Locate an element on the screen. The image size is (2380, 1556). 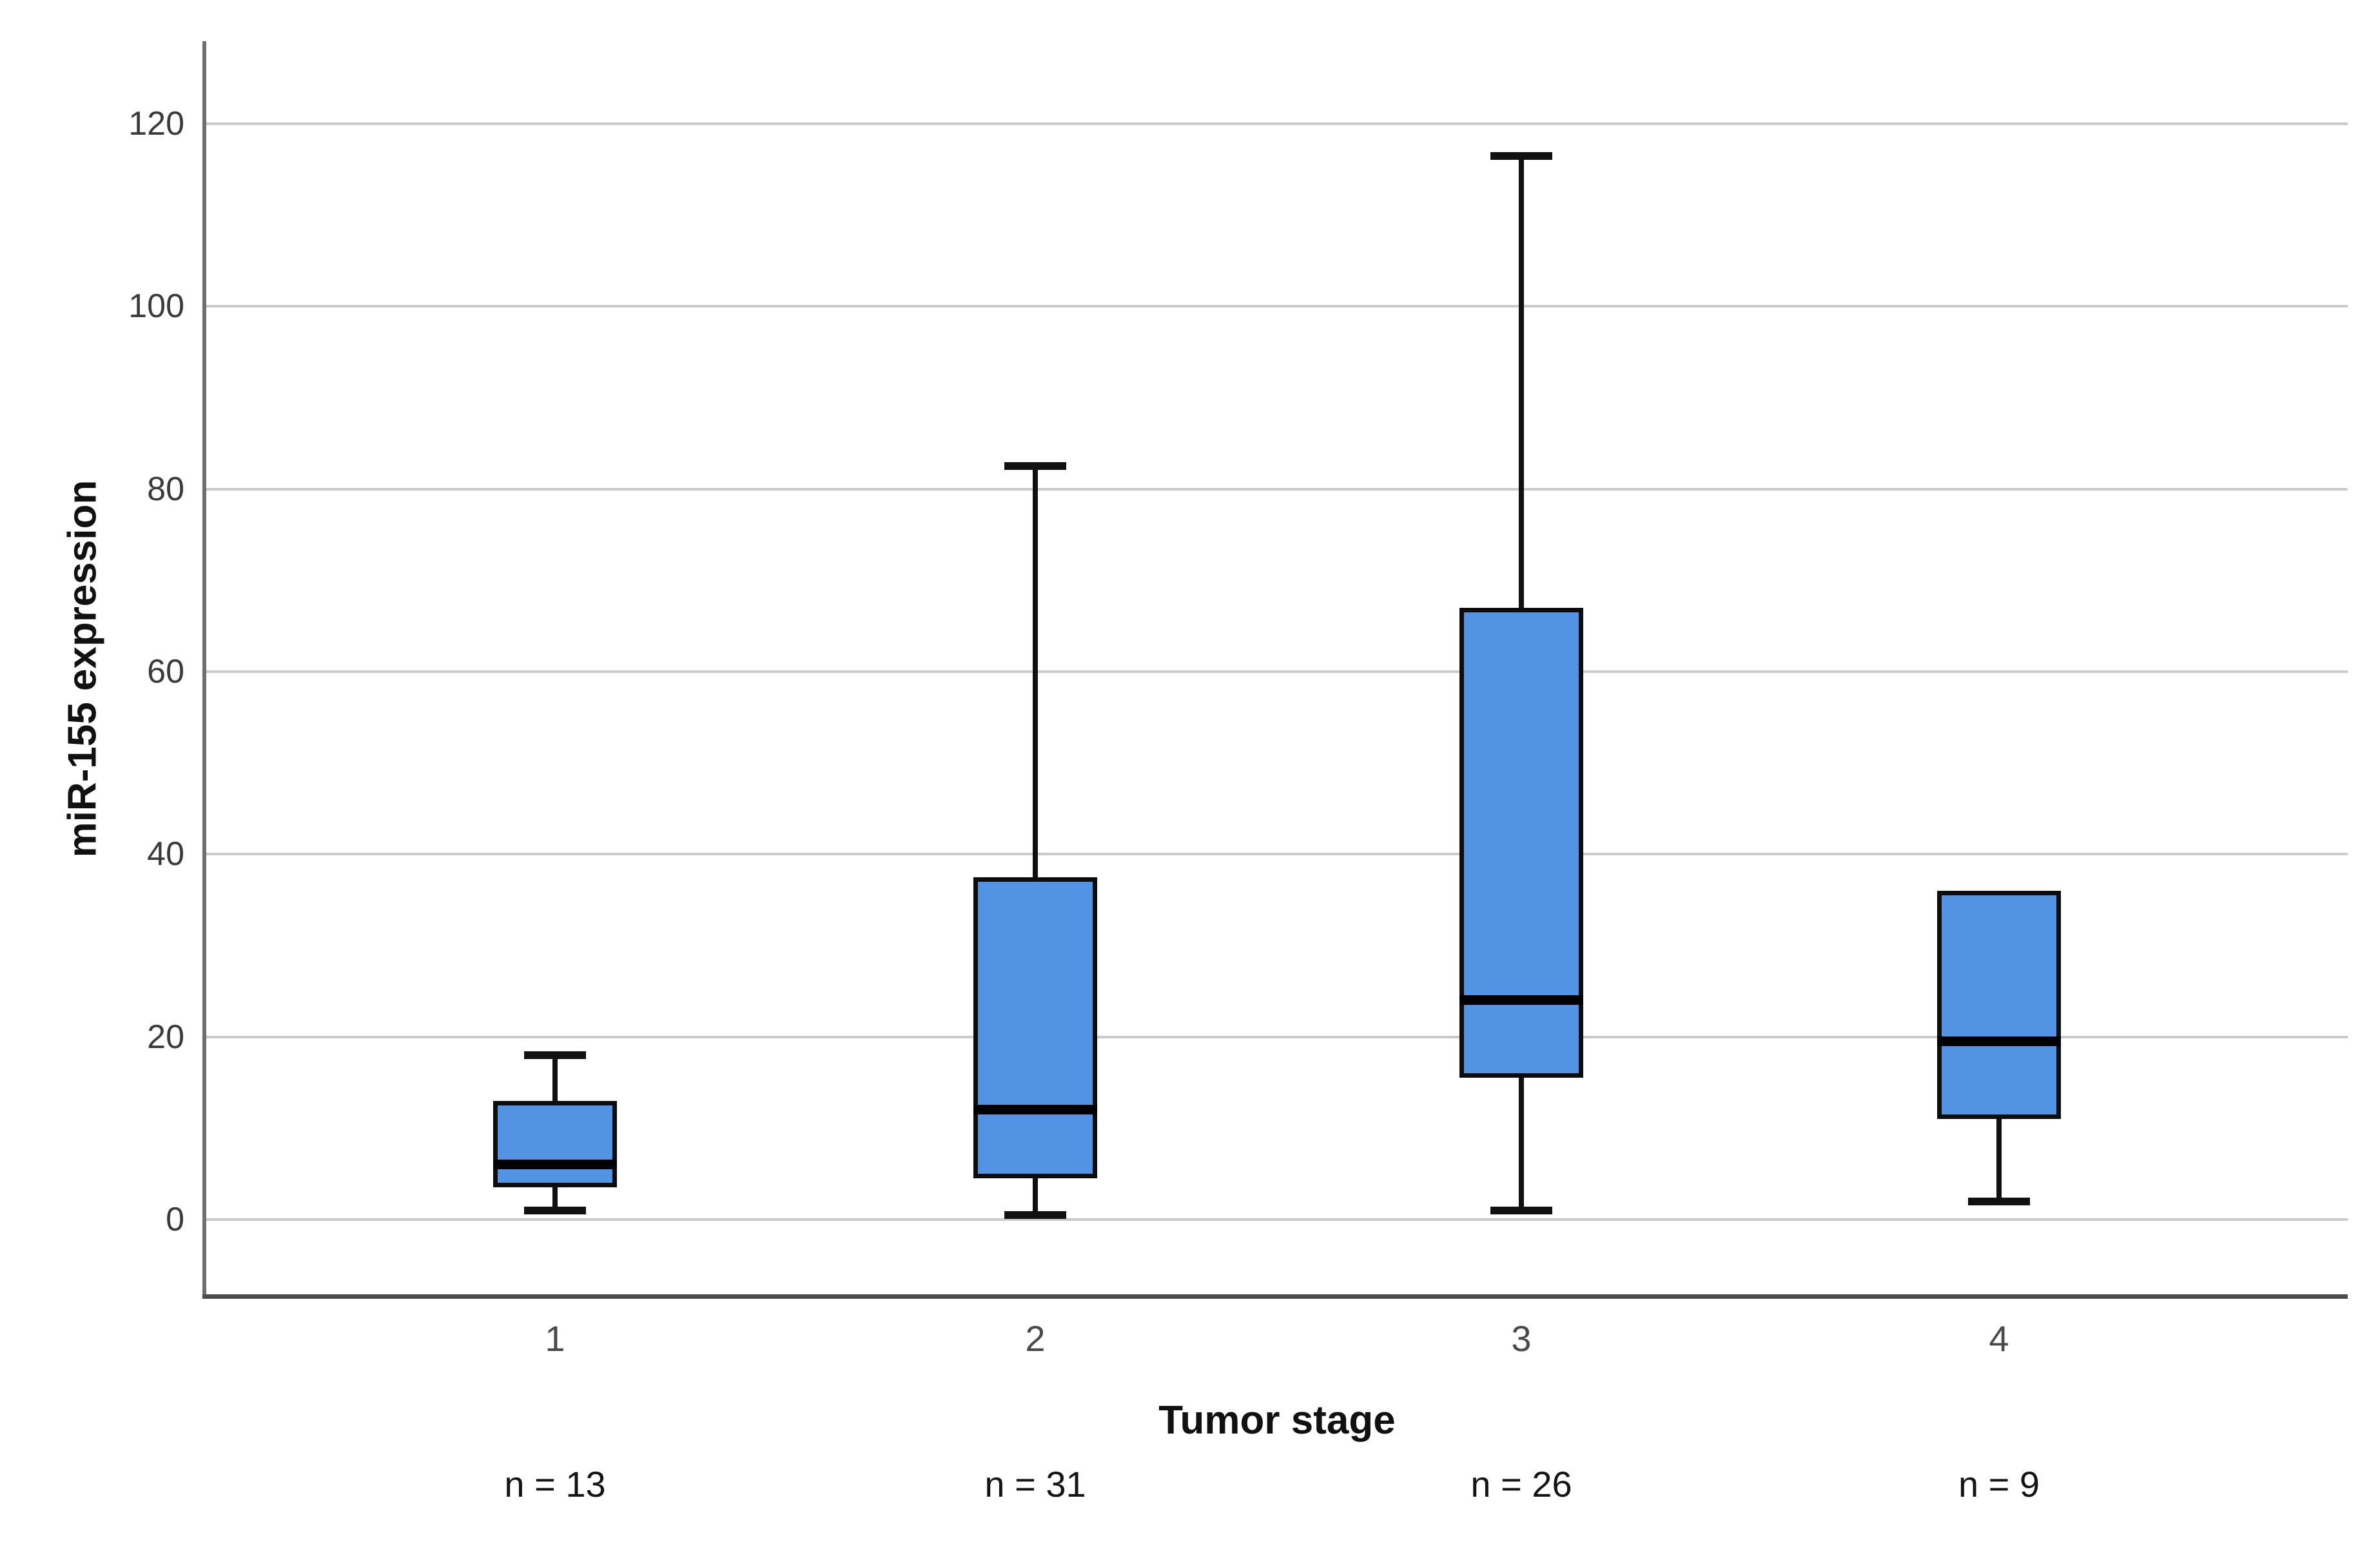
y-tick-label-40: 40 is located at coordinates (166, 854).